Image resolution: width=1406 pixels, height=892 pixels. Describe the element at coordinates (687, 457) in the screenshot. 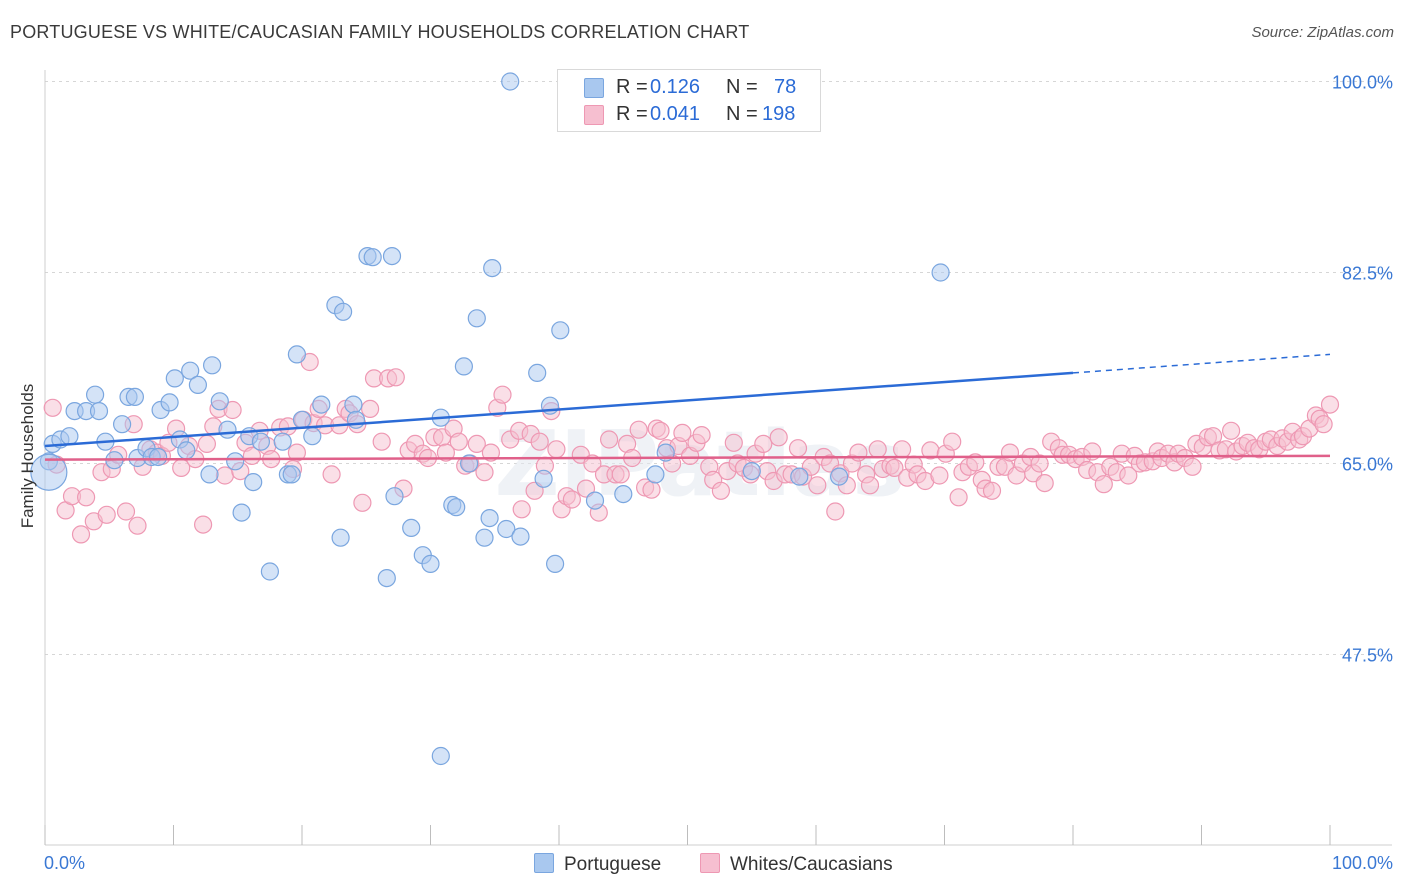

I see `whites-trend-line` at that location.